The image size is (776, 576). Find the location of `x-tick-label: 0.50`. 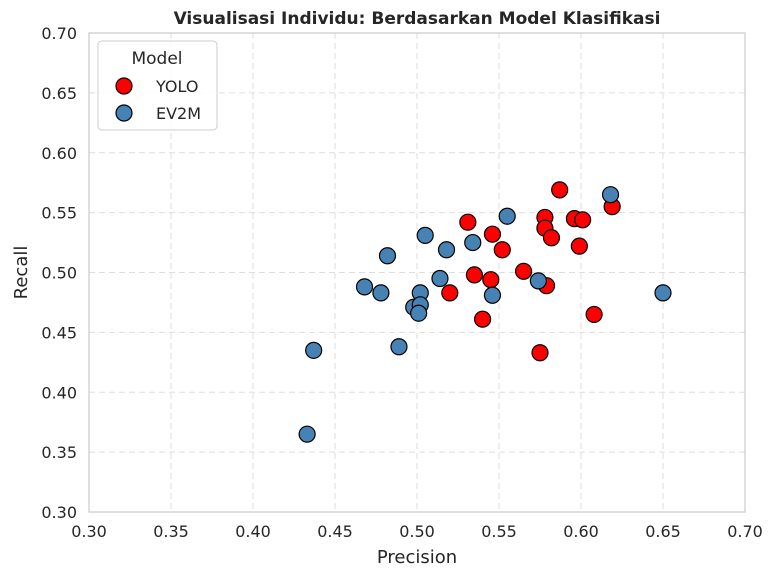

x-tick-label: 0.50 is located at coordinates (417, 531).